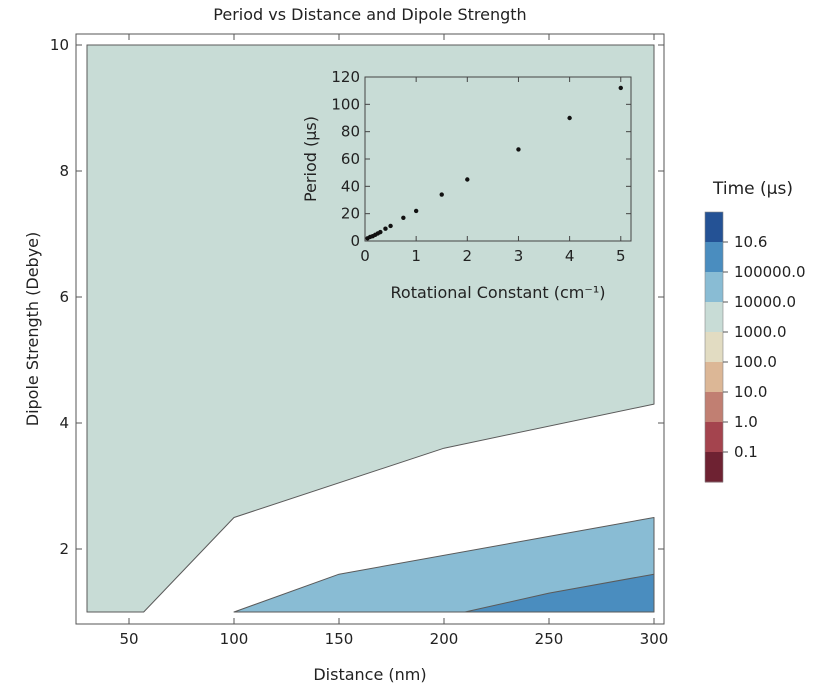  What do you see at coordinates (369, 674) in the screenshot?
I see `x-axis-label: Distance (nm)` at bounding box center [369, 674].